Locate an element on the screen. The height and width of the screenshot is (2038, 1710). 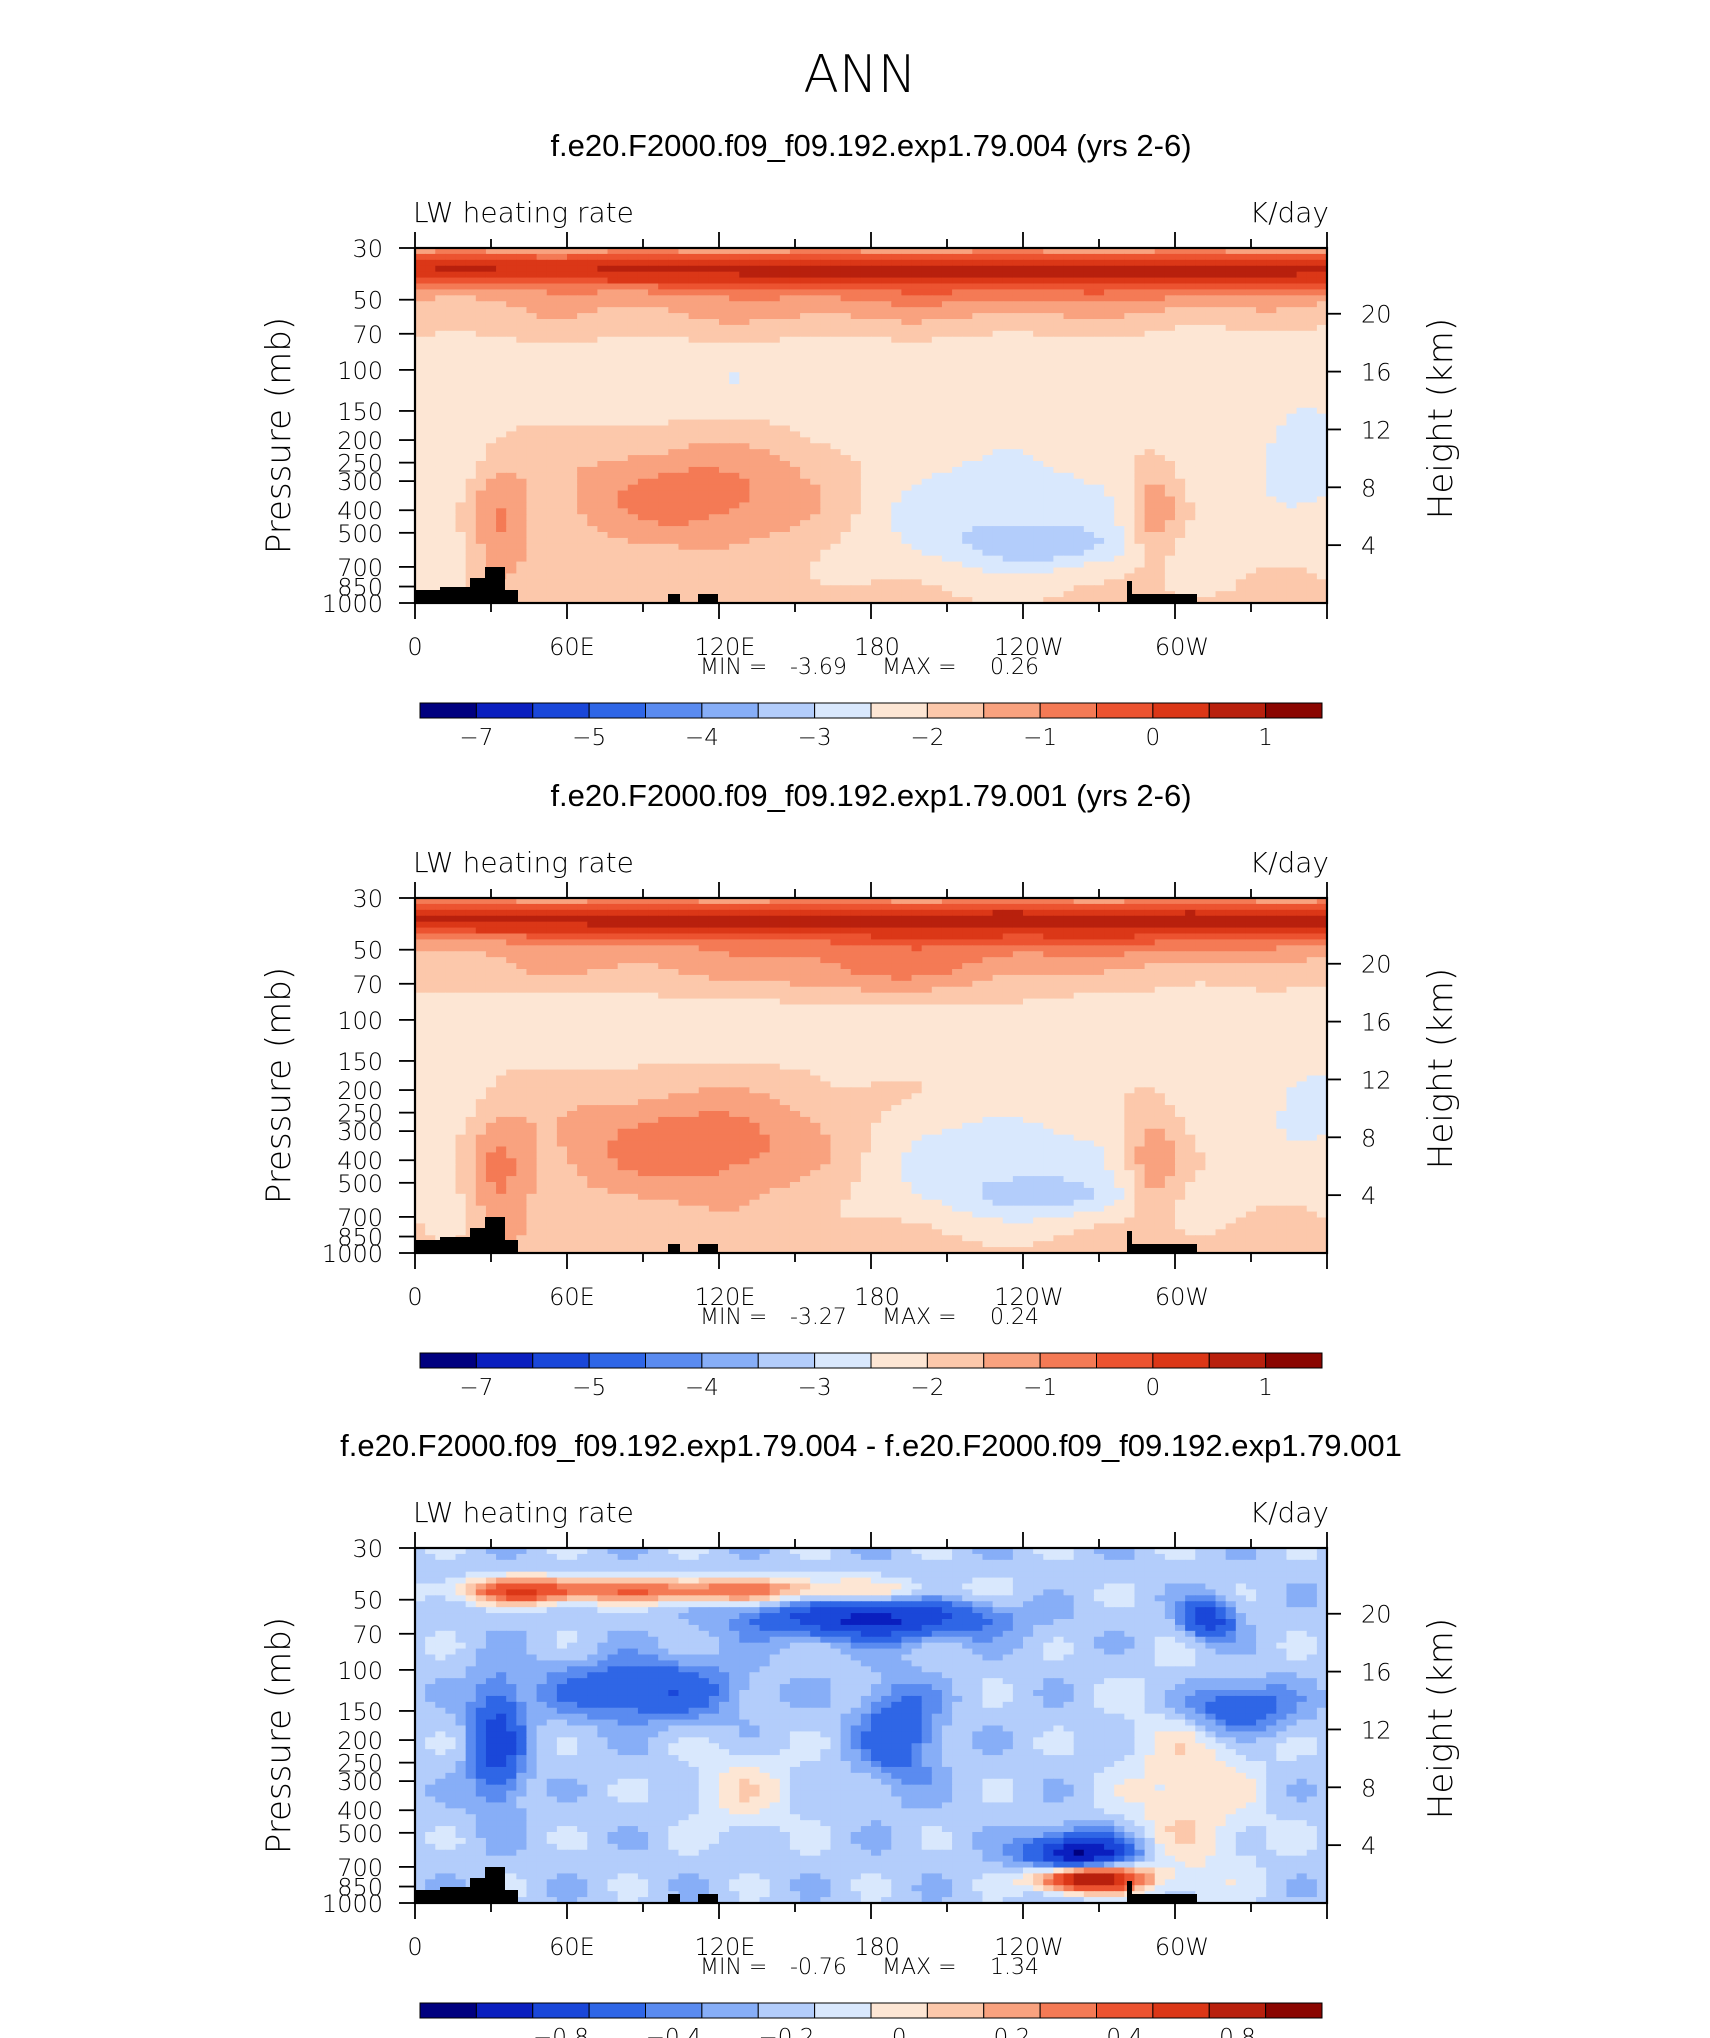
page-title: ANN is located at coordinates (859, 75).